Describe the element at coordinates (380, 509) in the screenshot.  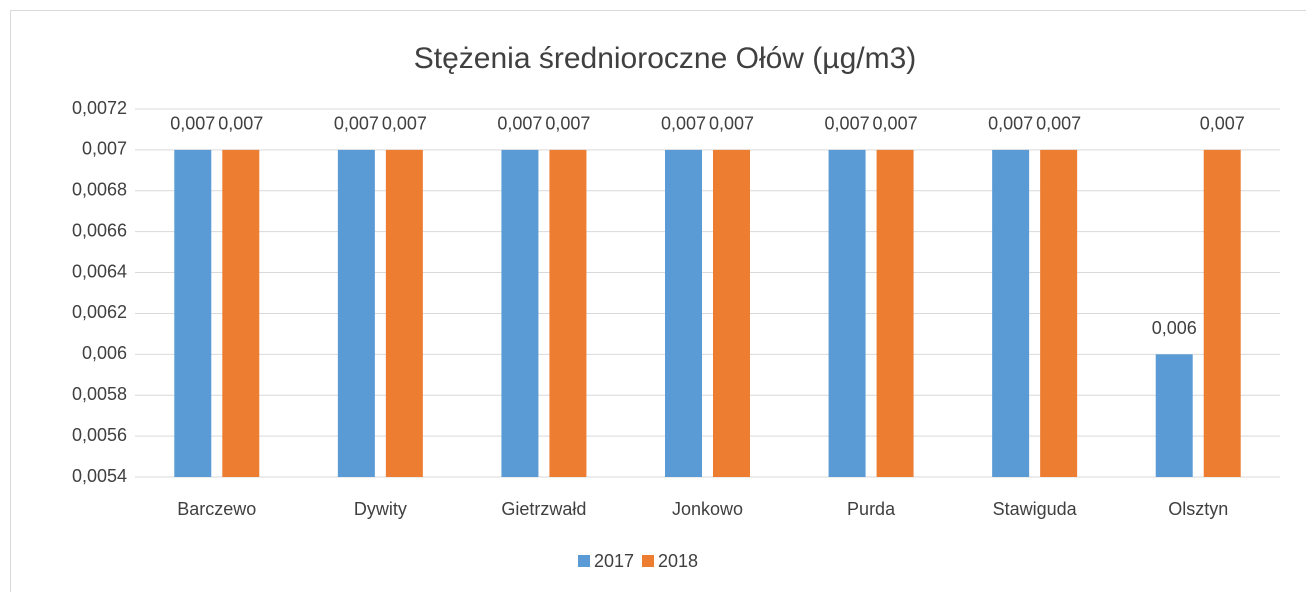
I see `x-tick-label: Dywity` at that location.